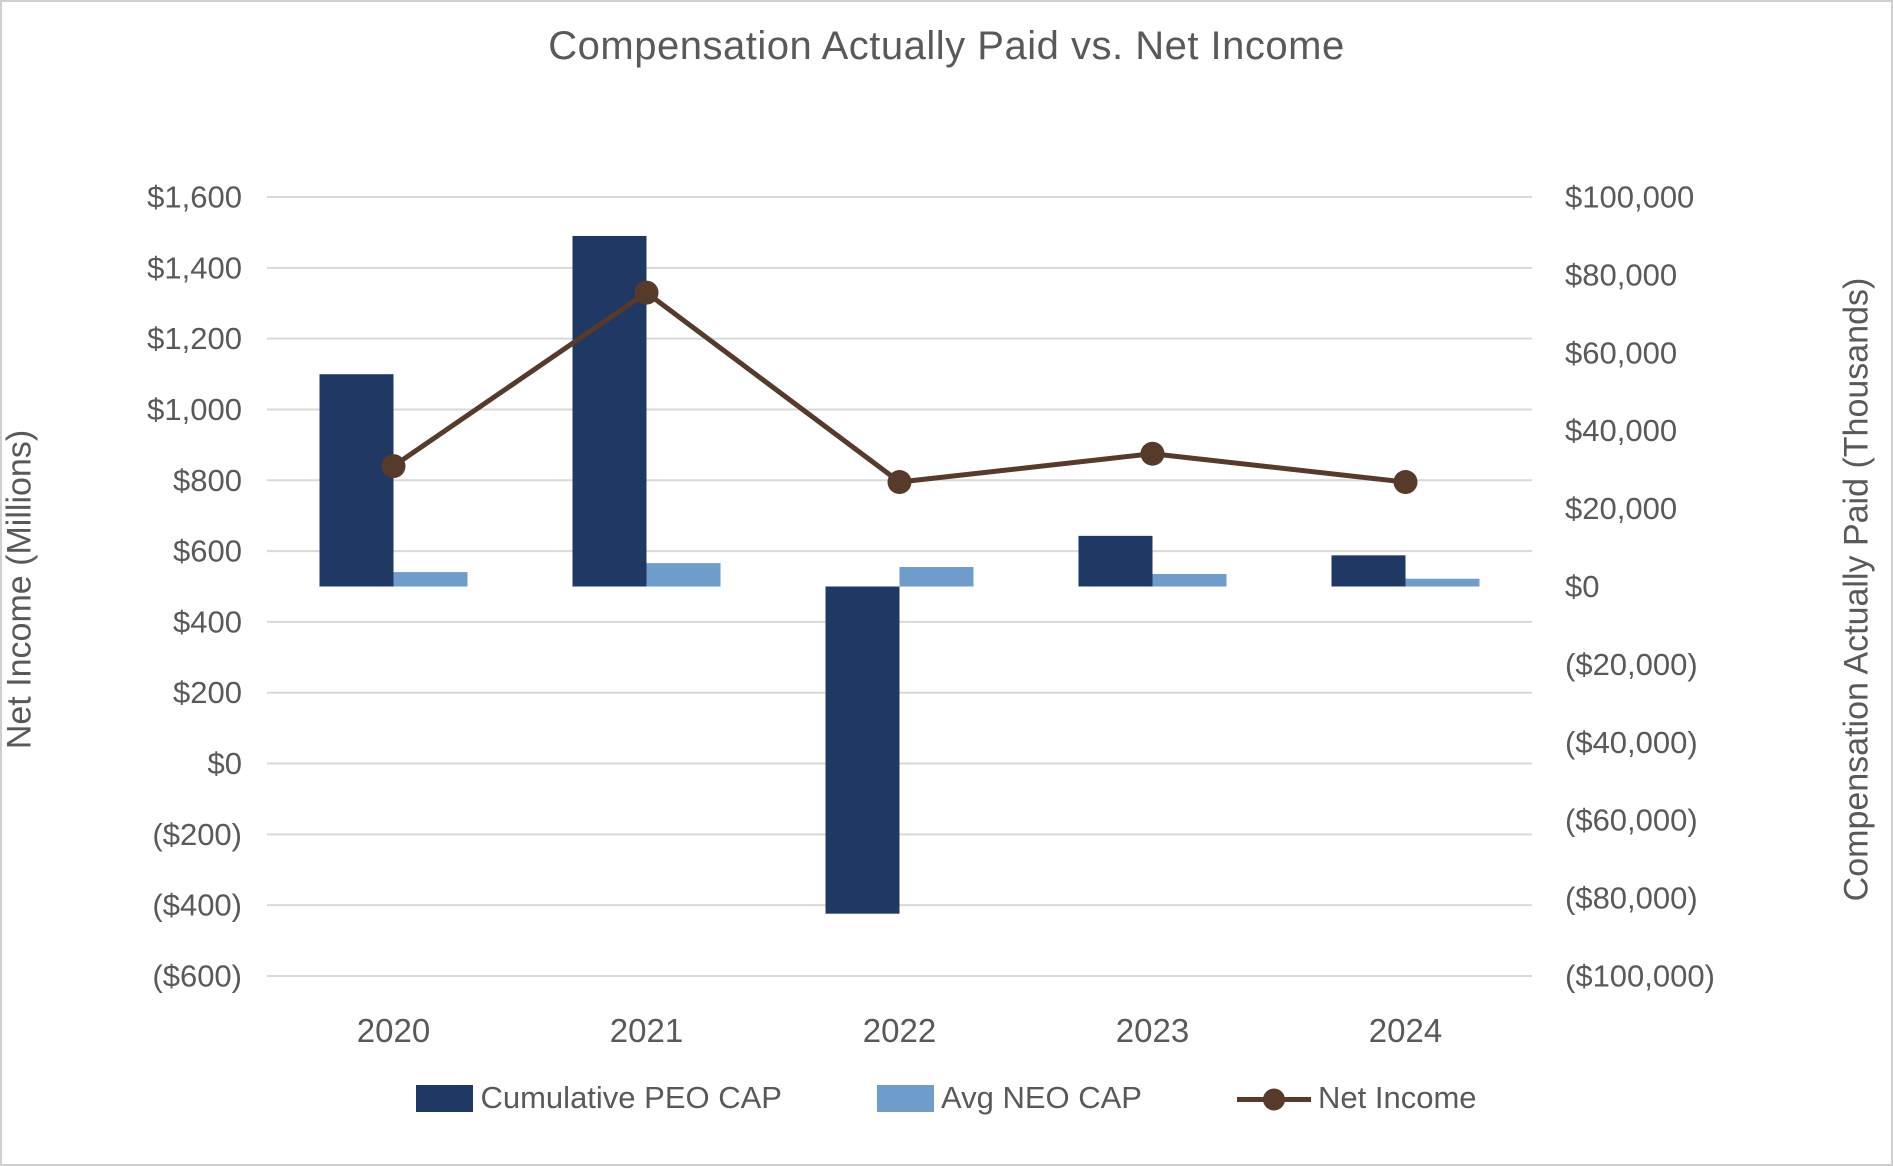  I want to click on y-right-tick-label: ($100,000), so click(1640, 976).